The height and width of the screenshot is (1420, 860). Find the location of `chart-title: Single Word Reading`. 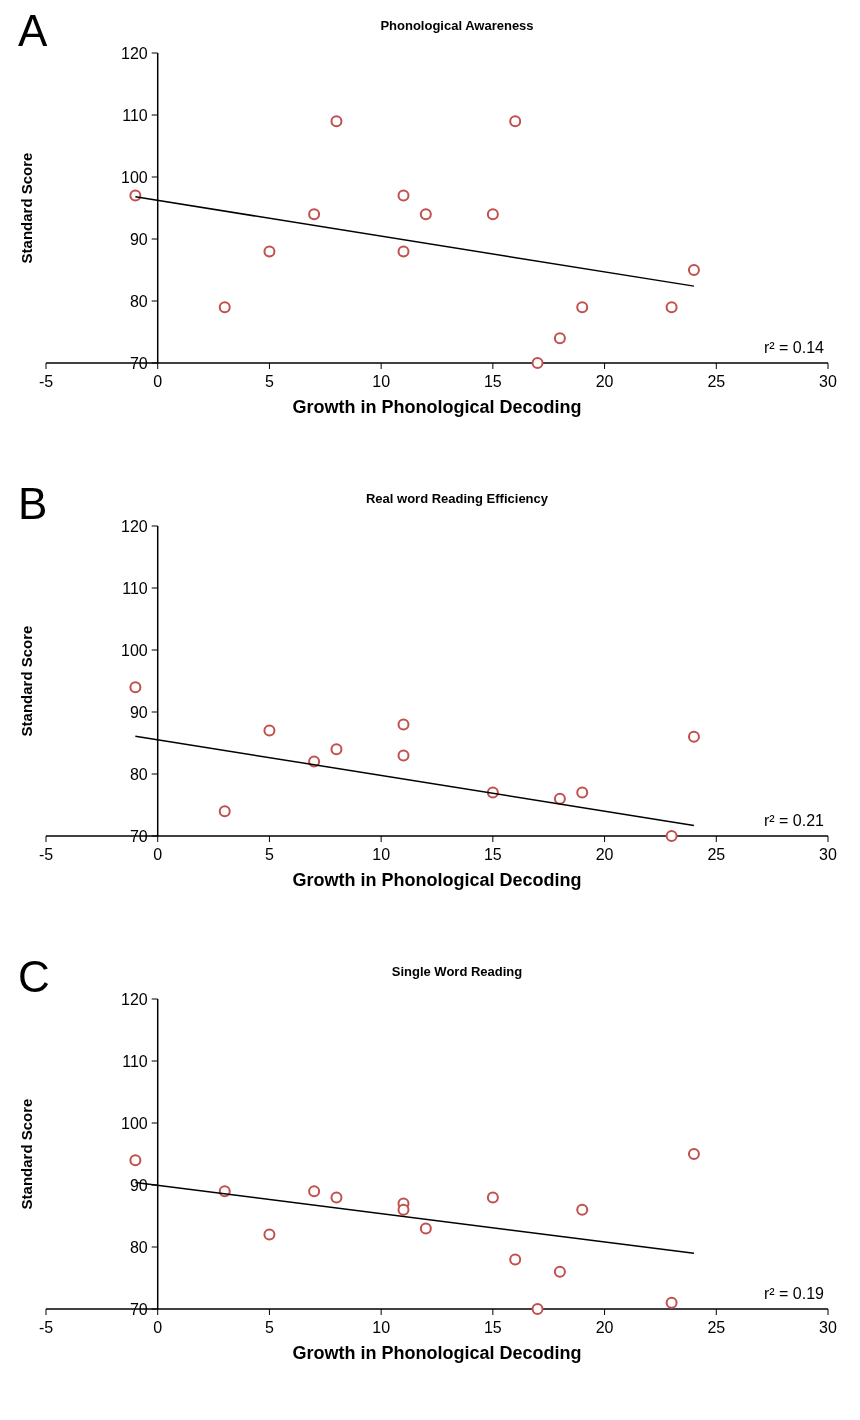

chart-title: Single Word Reading is located at coordinates (457, 971).